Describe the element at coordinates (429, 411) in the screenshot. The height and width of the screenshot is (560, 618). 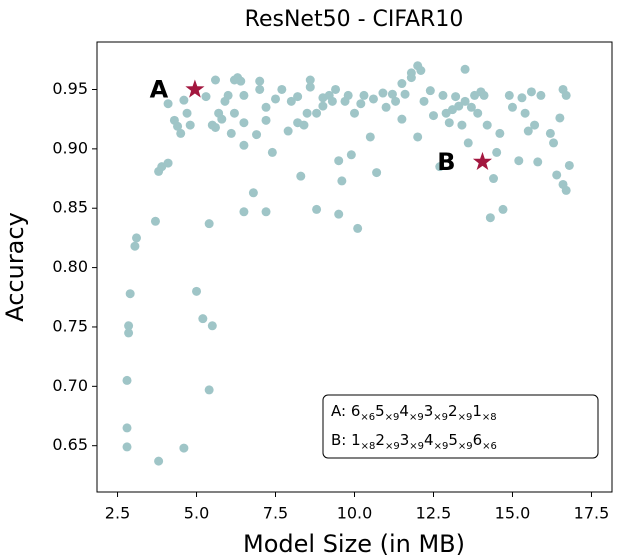
I see `legend-term: 3` at that location.